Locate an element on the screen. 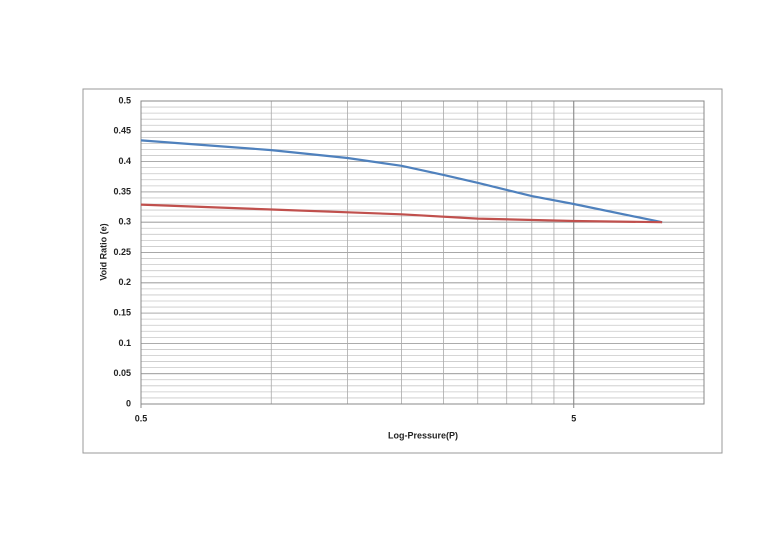  y-tick-label: 0.5 is located at coordinates (124, 100).